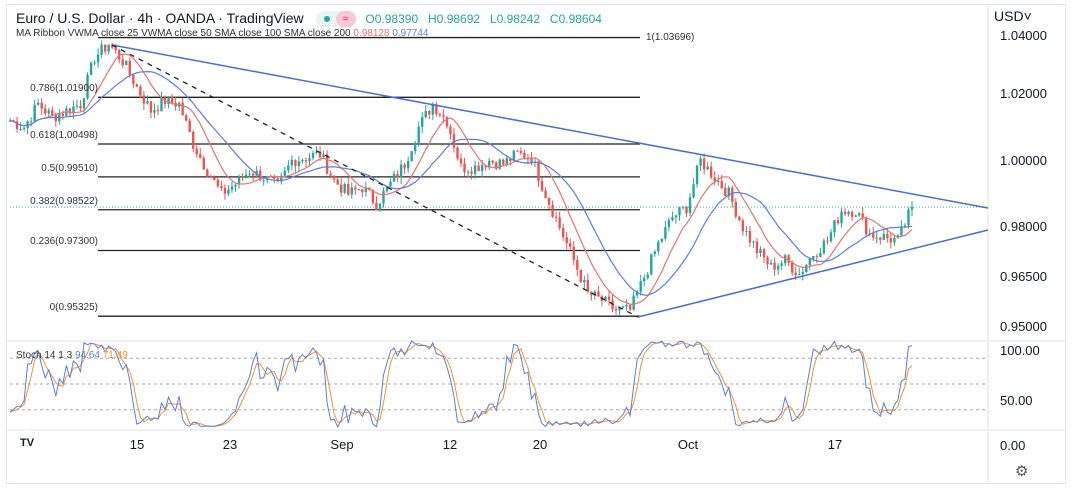  What do you see at coordinates (450, 444) in the screenshot?
I see `time-tick: 12` at bounding box center [450, 444].